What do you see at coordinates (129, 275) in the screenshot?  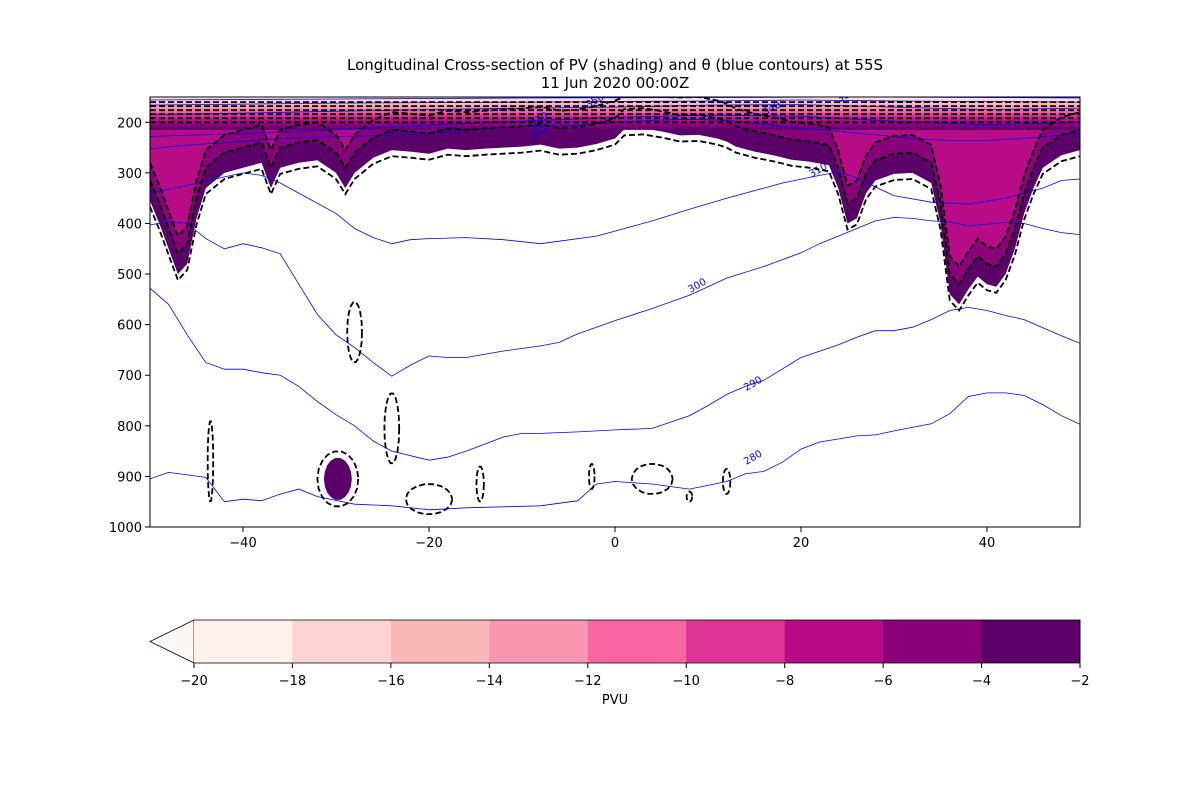 I see `y-tick-label: 500` at bounding box center [129, 275].